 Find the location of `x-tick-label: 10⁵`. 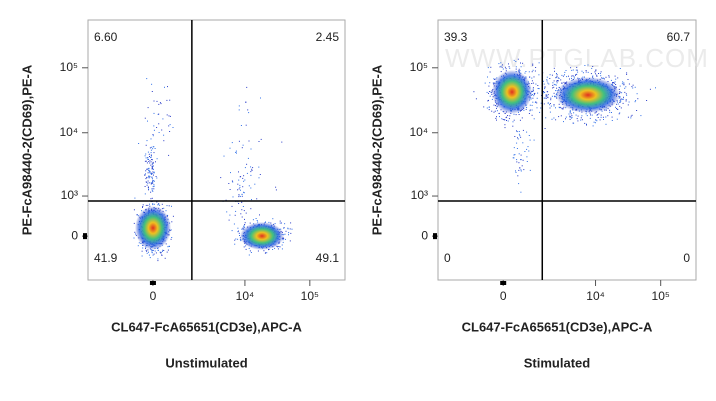

x-tick-label: 10⁵ is located at coordinates (310, 296).